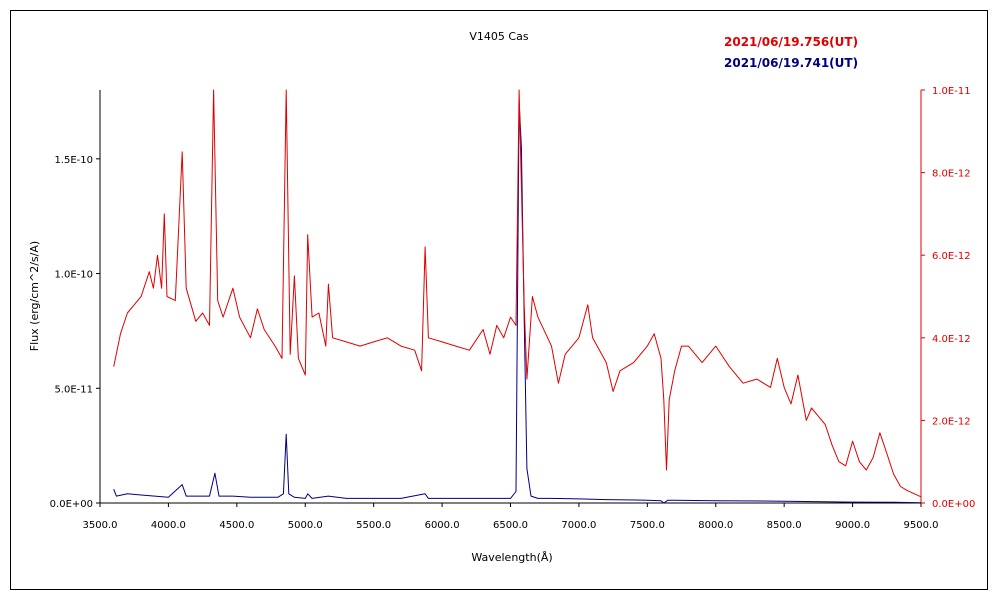  What do you see at coordinates (511, 557) in the screenshot?
I see `x-axis-label: Wavelength(Å)` at bounding box center [511, 557].